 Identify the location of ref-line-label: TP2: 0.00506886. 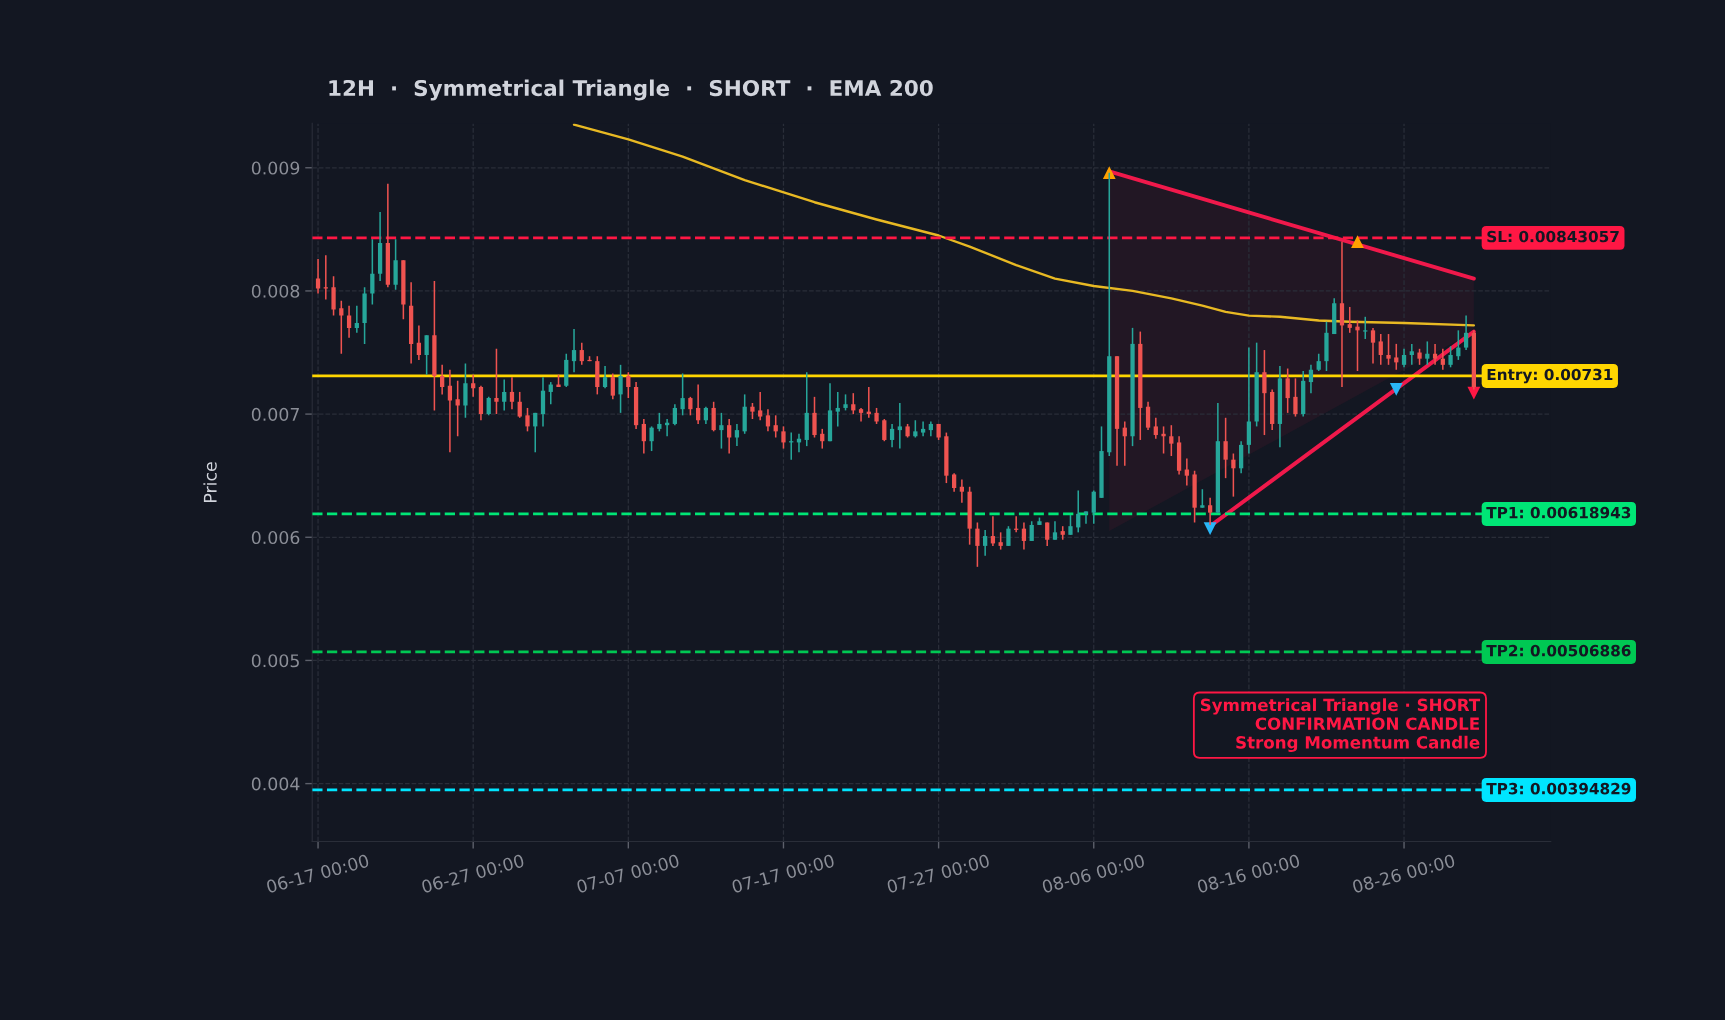
(1558, 650).